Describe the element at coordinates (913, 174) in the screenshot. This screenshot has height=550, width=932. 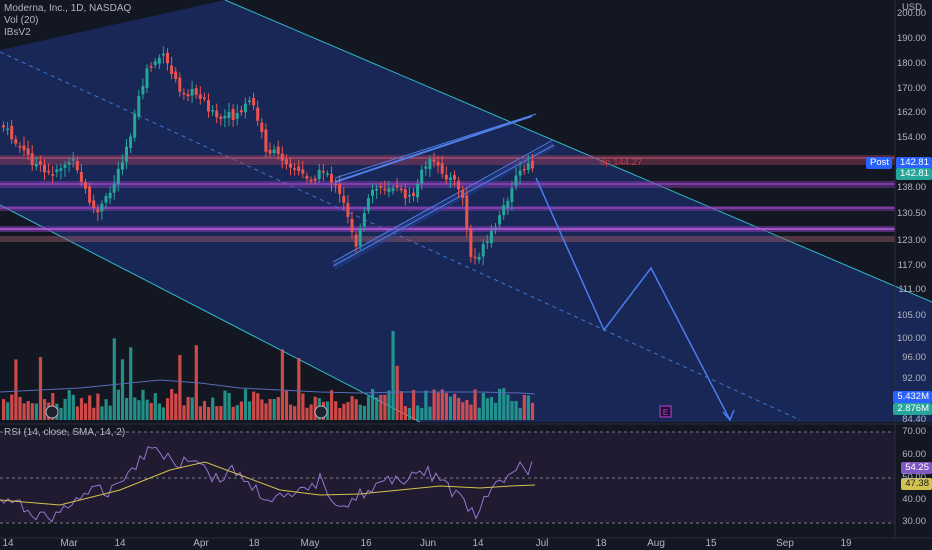
I see `last-price-tag: 142.81` at that location.